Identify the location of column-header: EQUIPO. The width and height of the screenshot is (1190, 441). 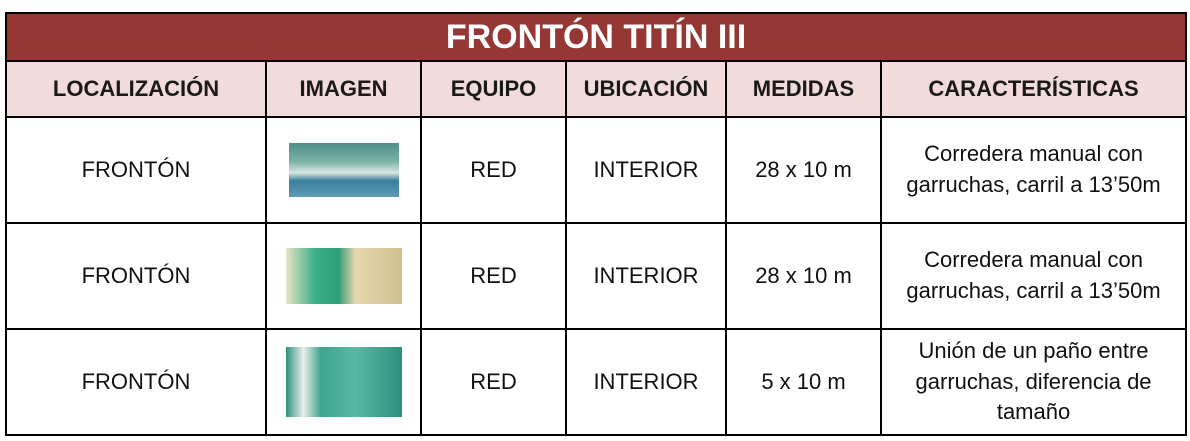
(493, 89).